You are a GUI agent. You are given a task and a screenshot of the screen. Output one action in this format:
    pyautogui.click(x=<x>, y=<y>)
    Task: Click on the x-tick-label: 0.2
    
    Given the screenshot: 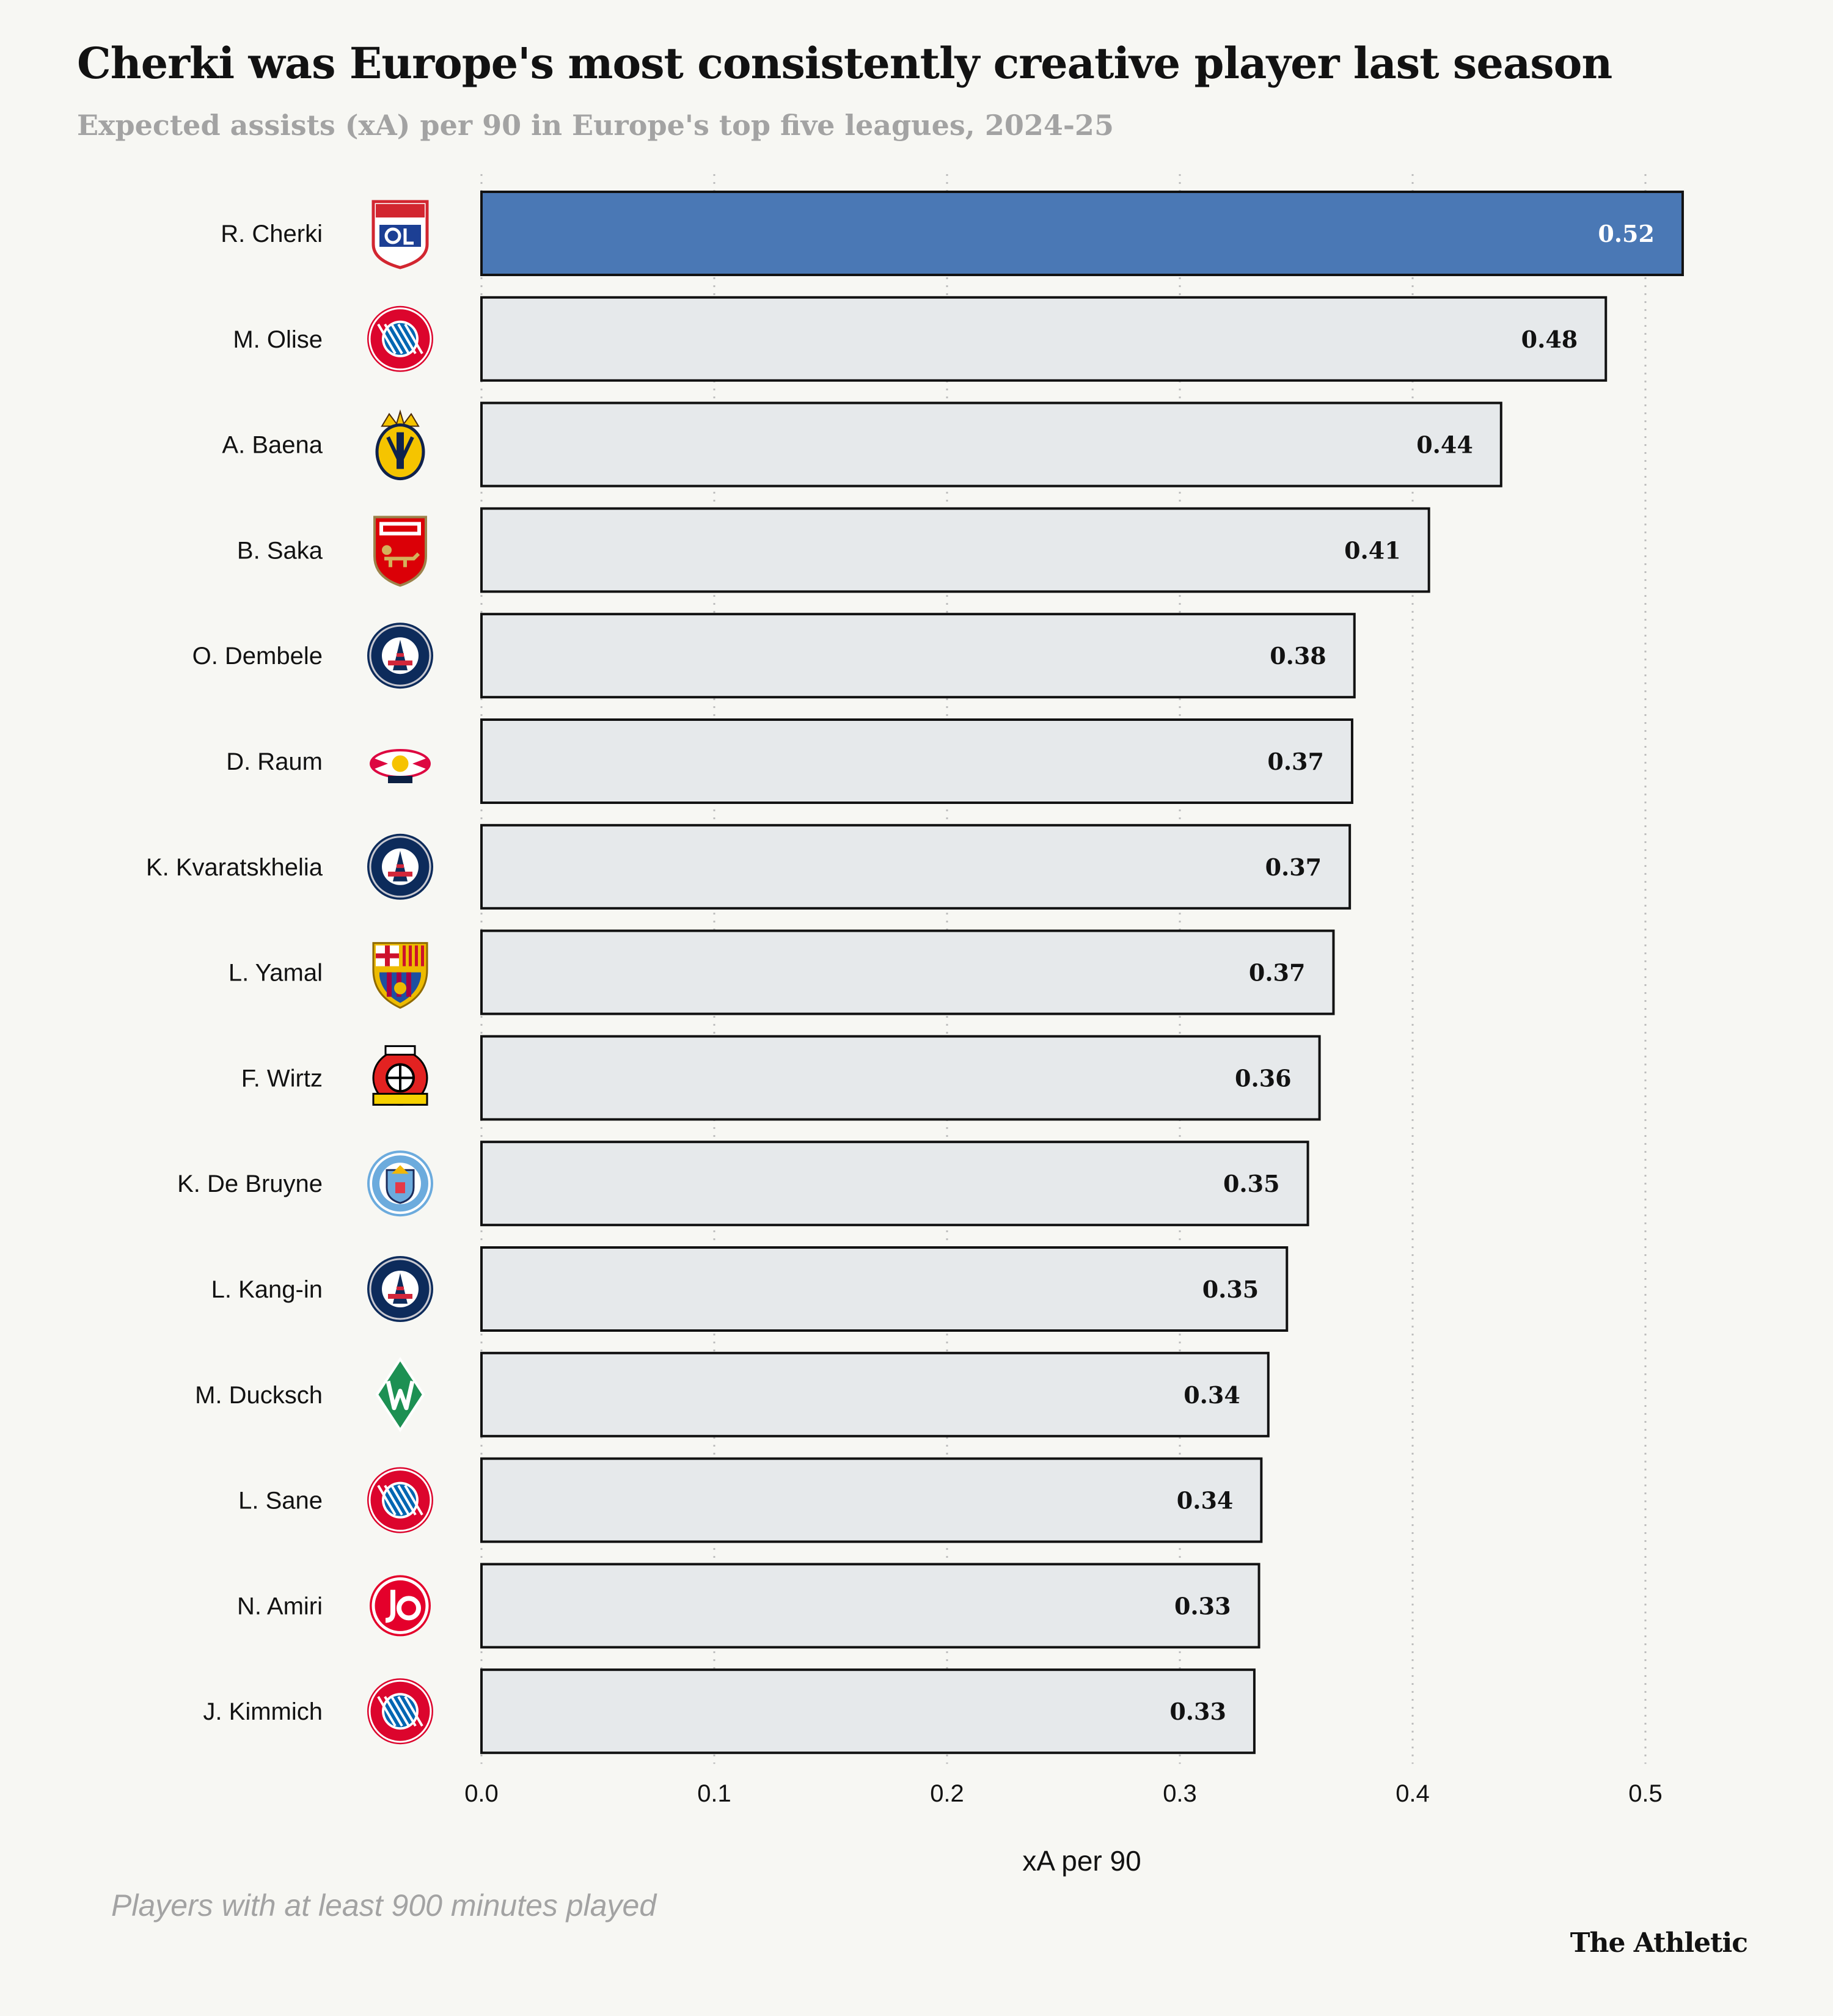 What is the action you would take?
    pyautogui.click(x=947, y=1793)
    